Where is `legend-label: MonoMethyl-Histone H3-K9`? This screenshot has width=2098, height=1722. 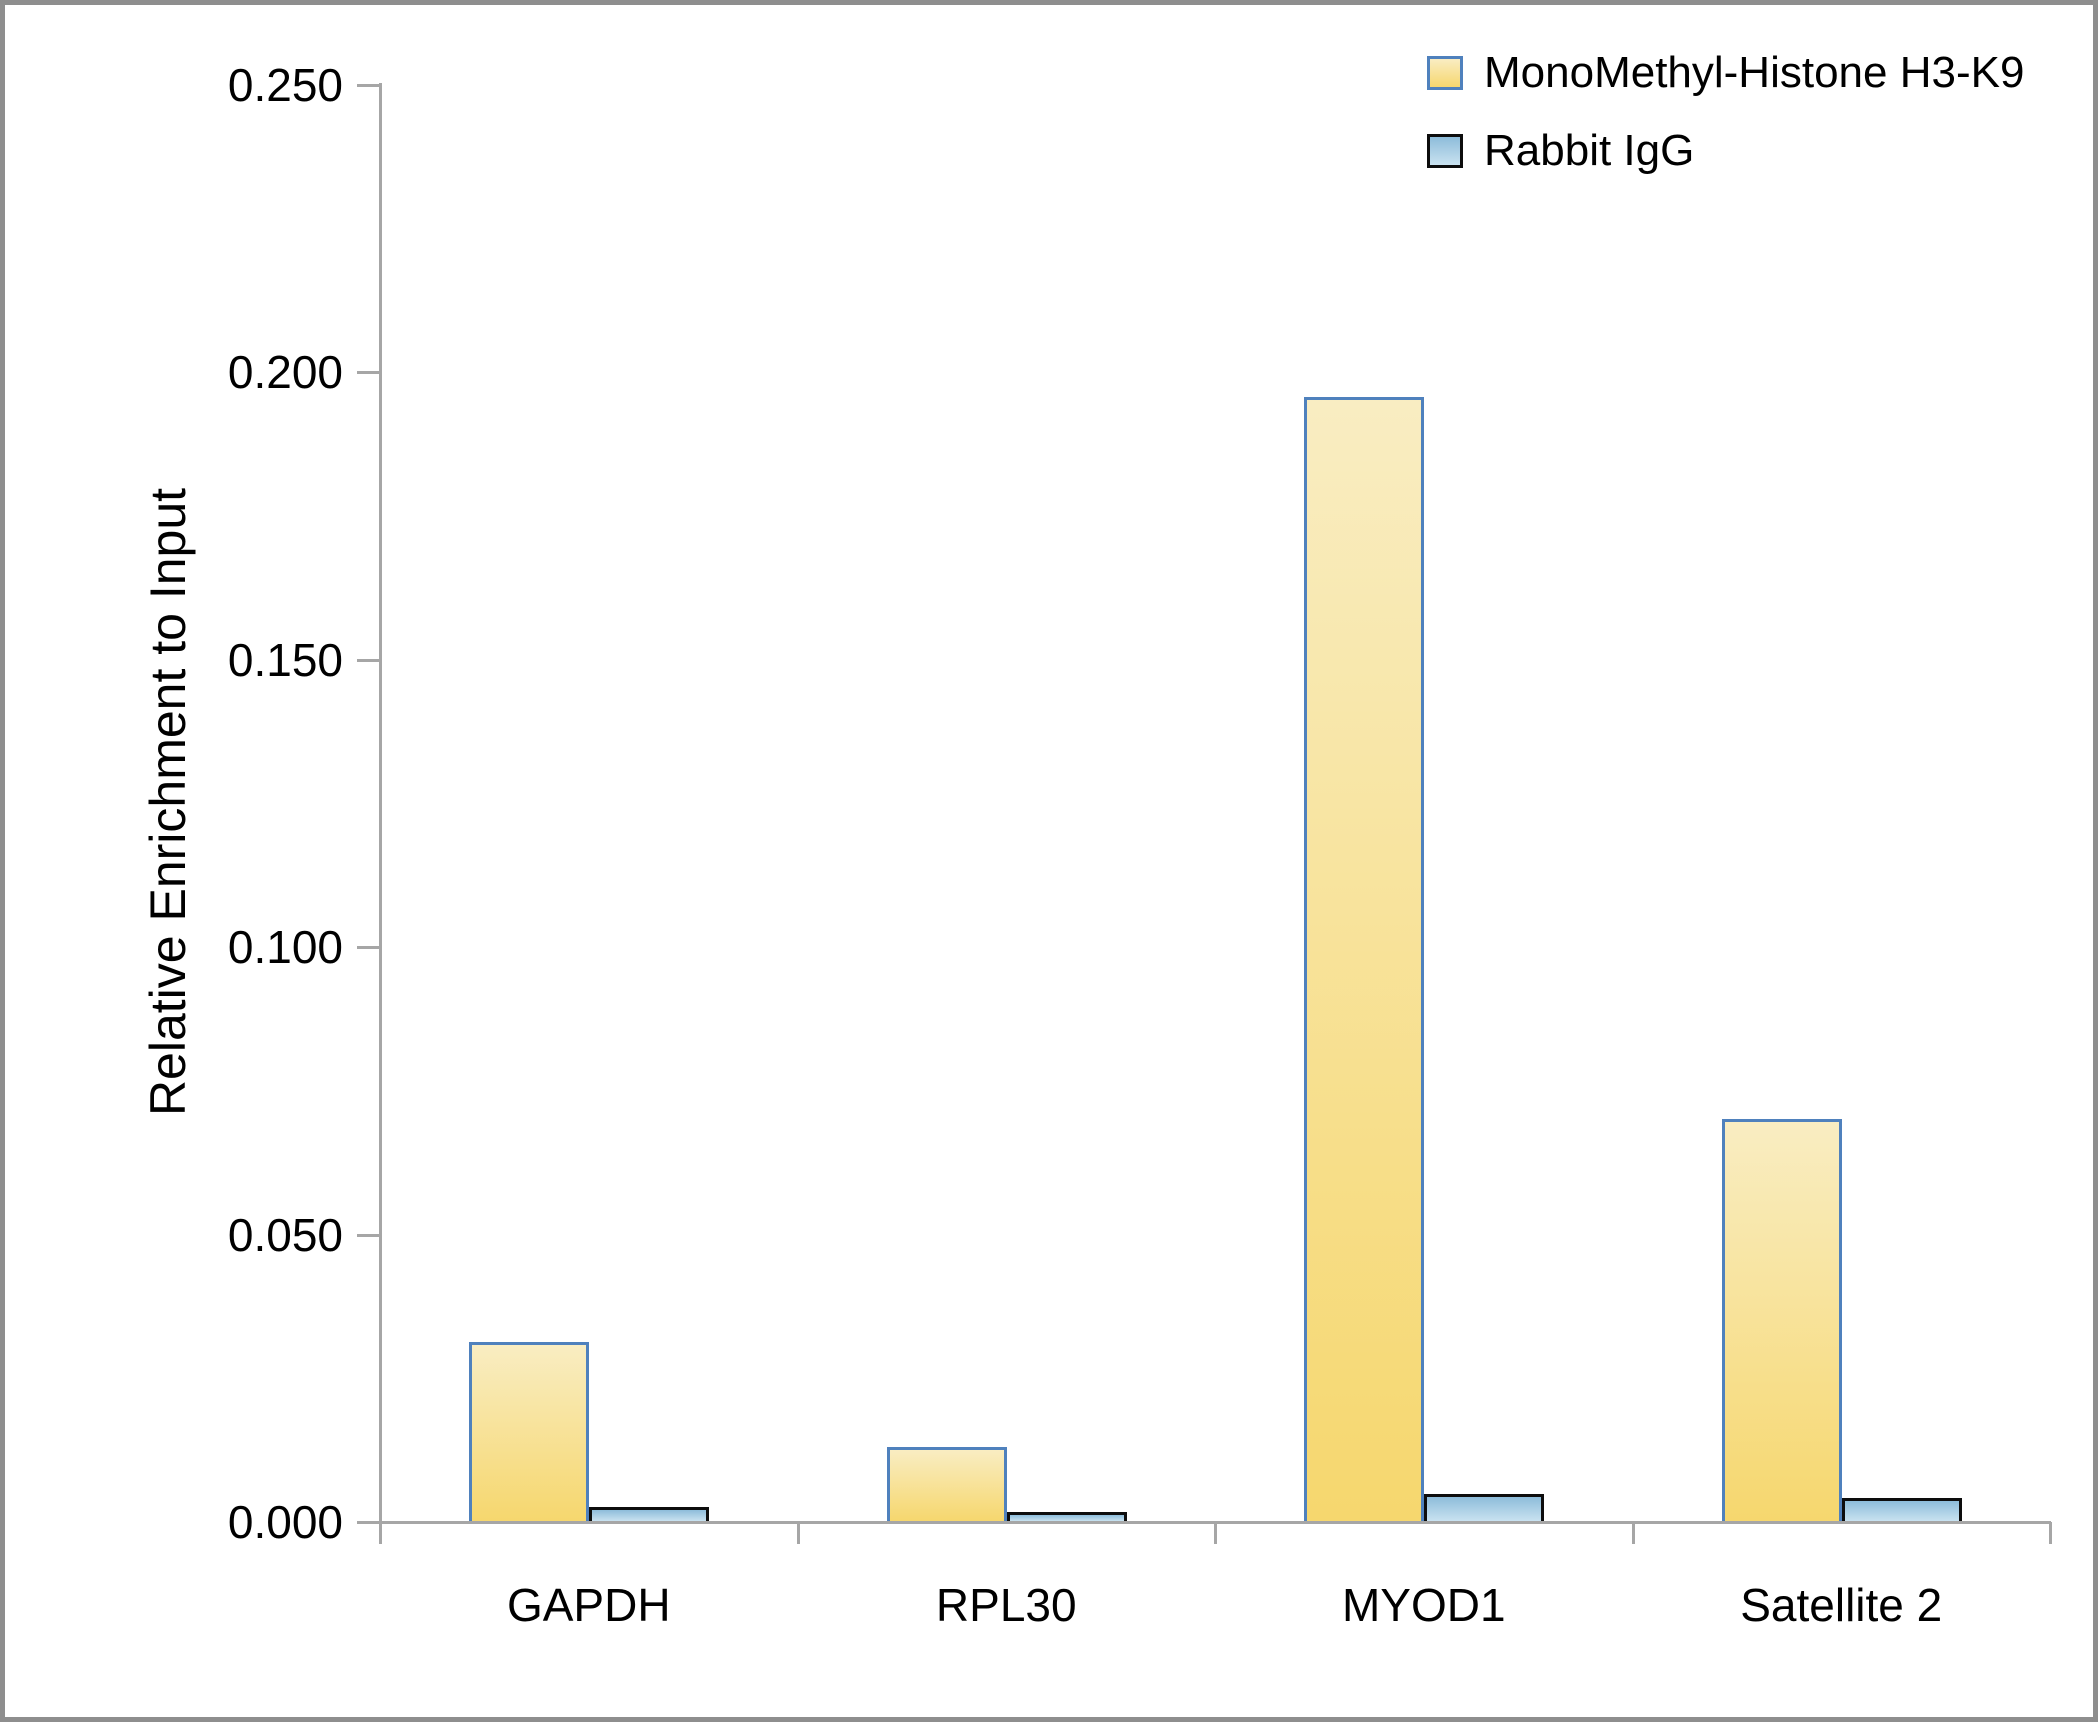
legend-label: MonoMethyl-Histone H3-K9 is located at coordinates (1754, 72).